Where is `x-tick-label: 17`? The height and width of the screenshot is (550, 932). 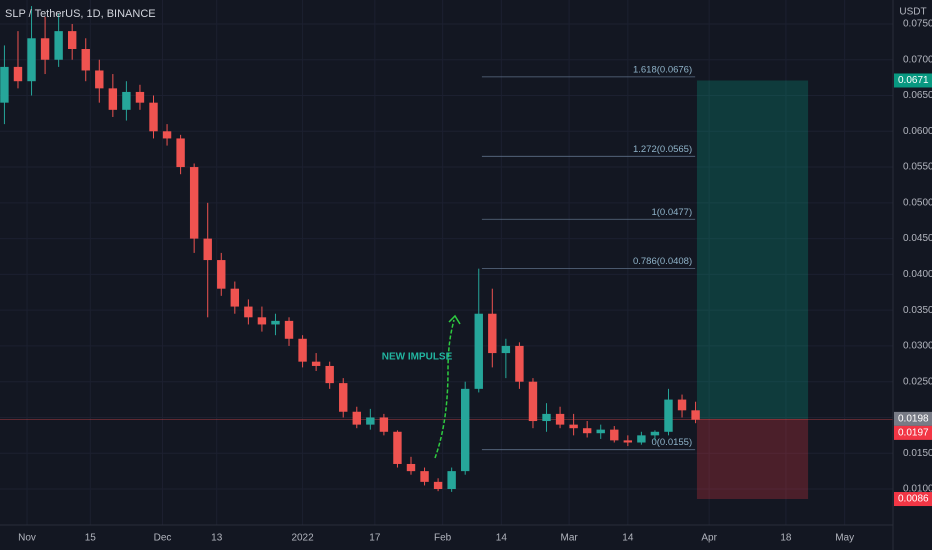
x-tick-label: 17 is located at coordinates (375, 538).